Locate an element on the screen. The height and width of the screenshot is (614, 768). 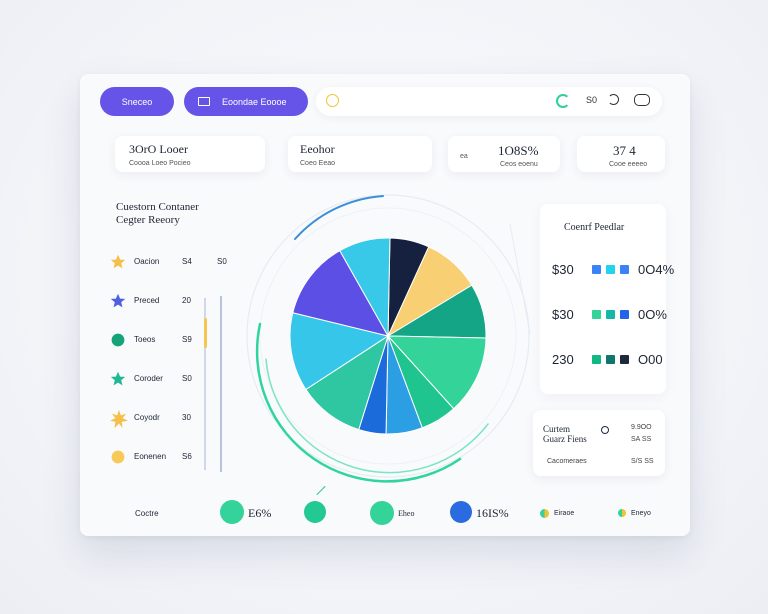
stat-card-1: 3OrO Looer Coooa Loeo Pocieo is located at coordinates (190, 154).